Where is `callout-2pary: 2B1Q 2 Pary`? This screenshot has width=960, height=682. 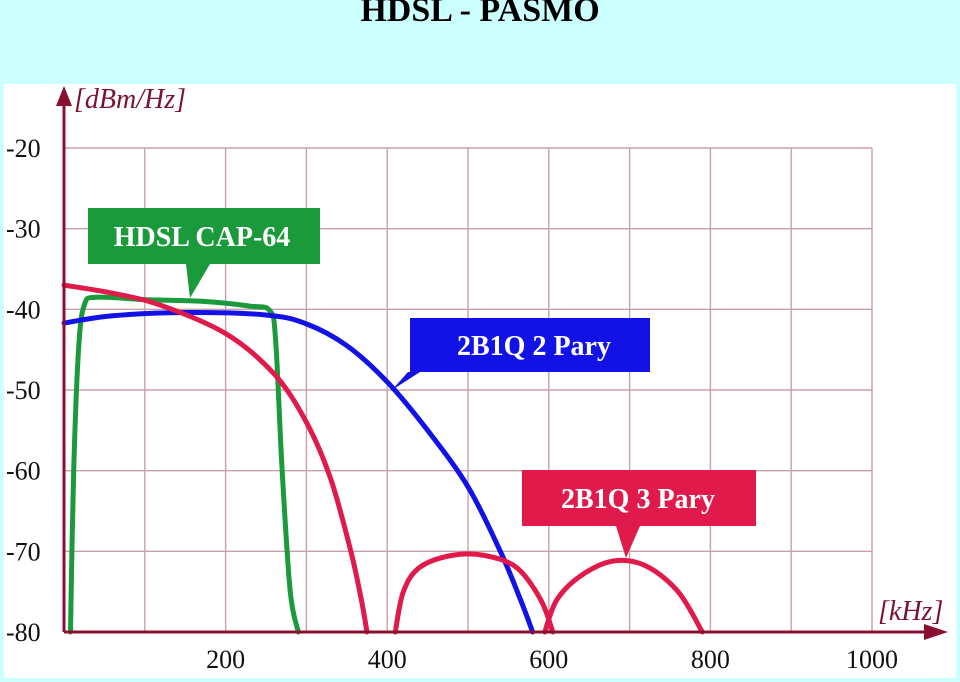
callout-2pary: 2B1Q 2 Pary is located at coordinates (521, 354).